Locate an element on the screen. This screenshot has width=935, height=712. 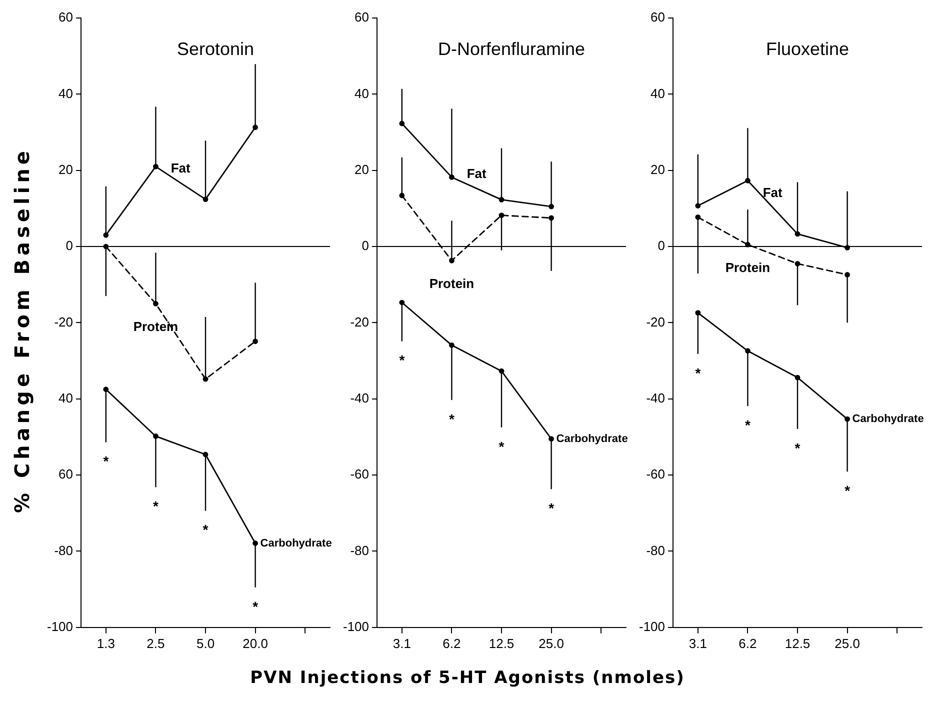
x-tick-label: 1.3 is located at coordinates (105, 643).